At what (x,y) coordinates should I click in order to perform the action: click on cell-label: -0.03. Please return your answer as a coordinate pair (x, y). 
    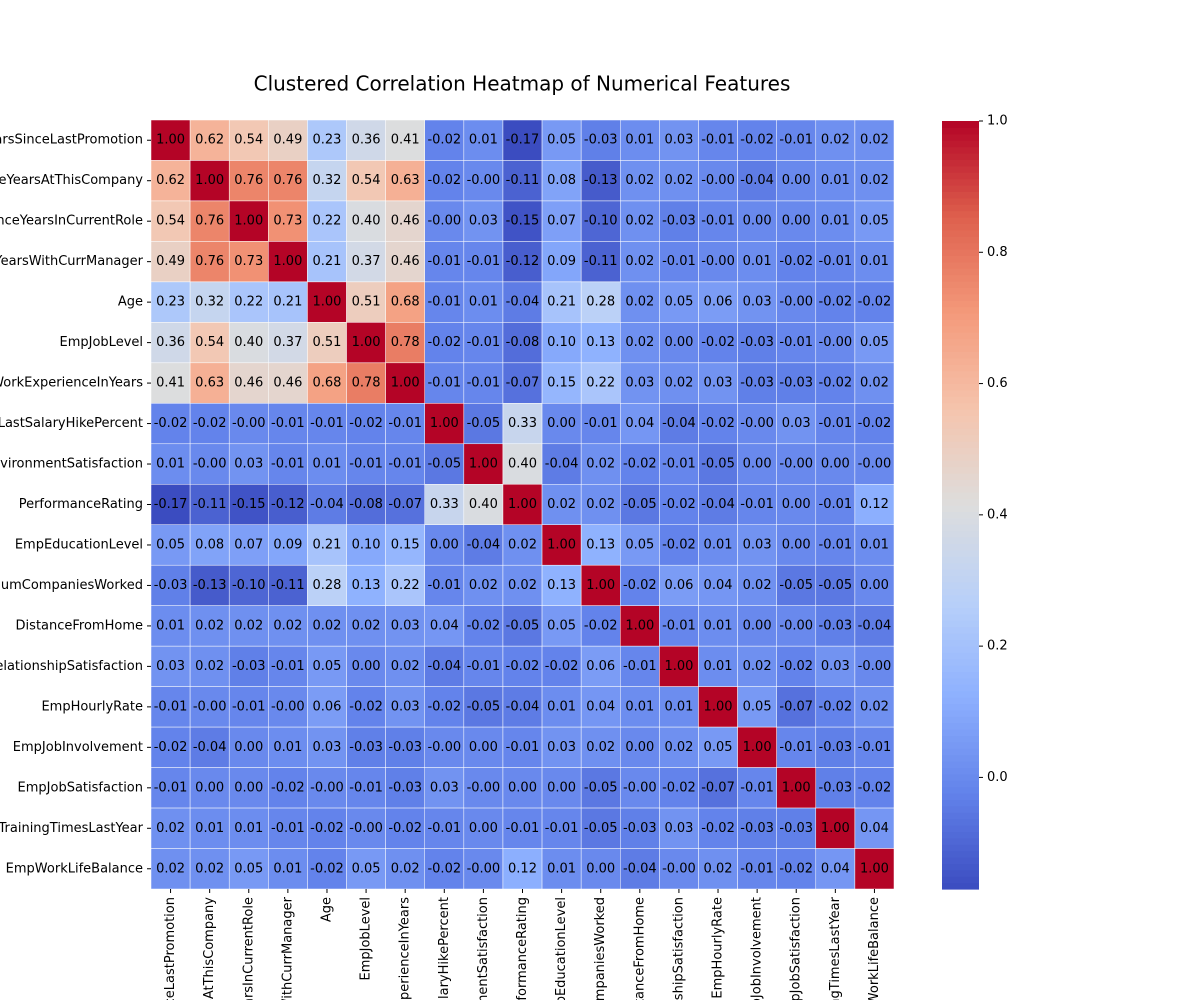
    Looking at the image, I should click on (366, 747).